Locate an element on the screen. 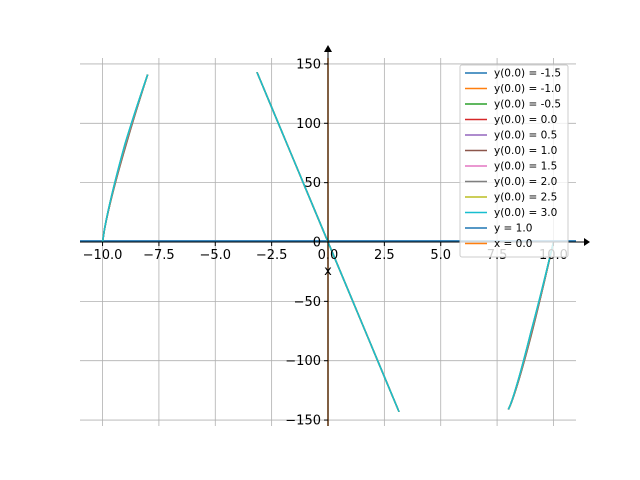 This screenshot has height=480, width=640. legend-entry: y(0.0) = 1.0 is located at coordinates (525, 151).